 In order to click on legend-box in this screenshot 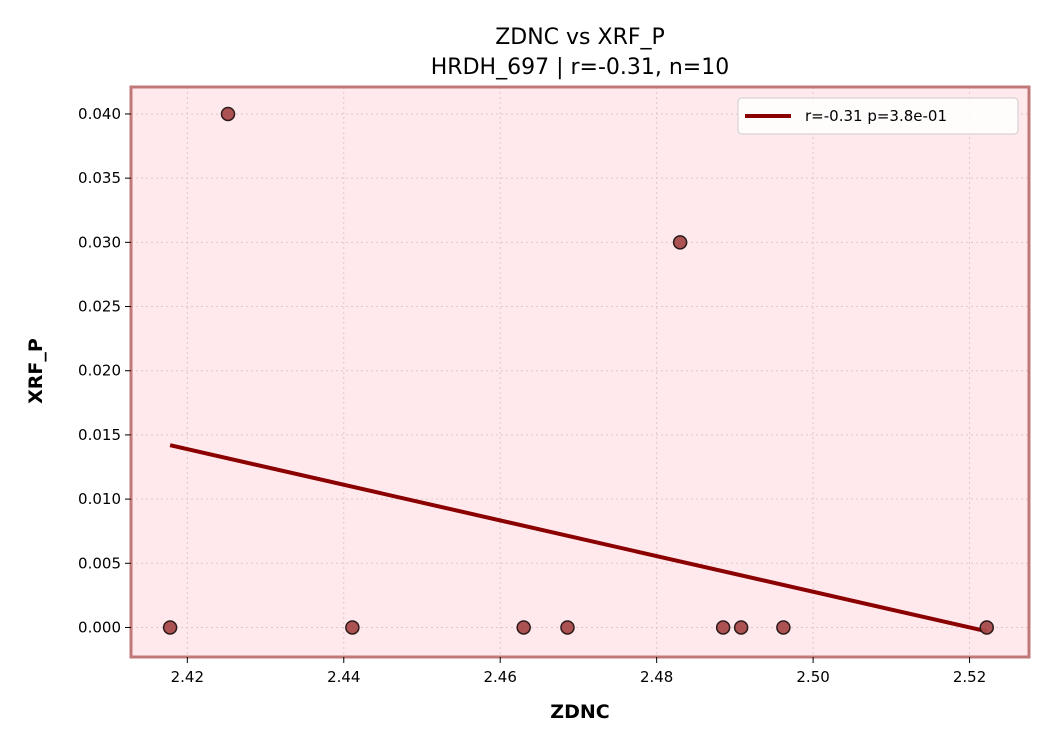, I will do `click(878, 116)`.